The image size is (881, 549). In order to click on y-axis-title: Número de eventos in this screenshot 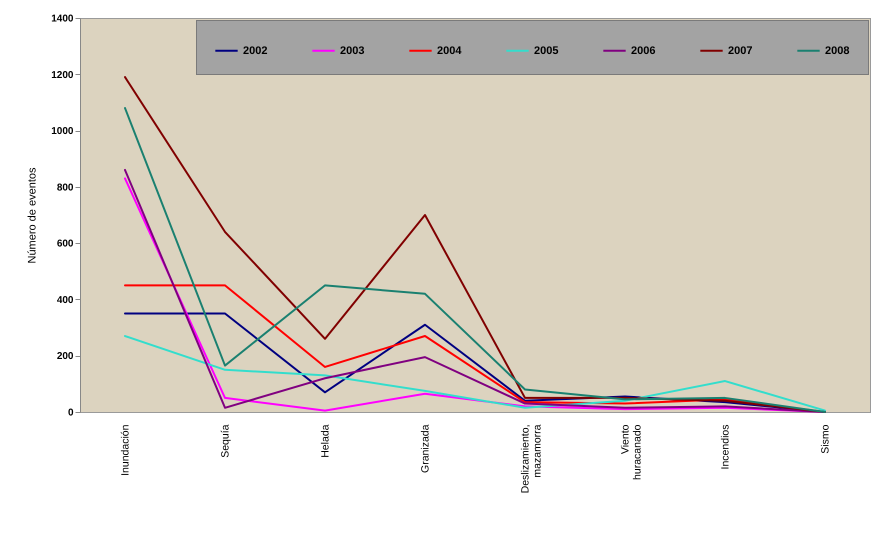, I will do `click(32, 215)`.